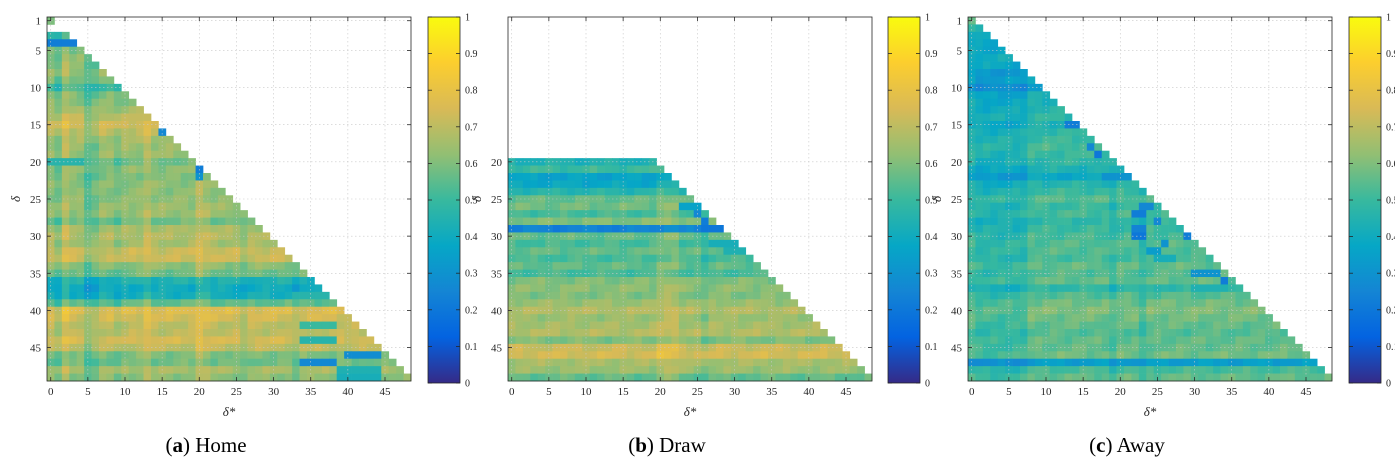  I want to click on y-tick-label: 1, so click(39, 22).